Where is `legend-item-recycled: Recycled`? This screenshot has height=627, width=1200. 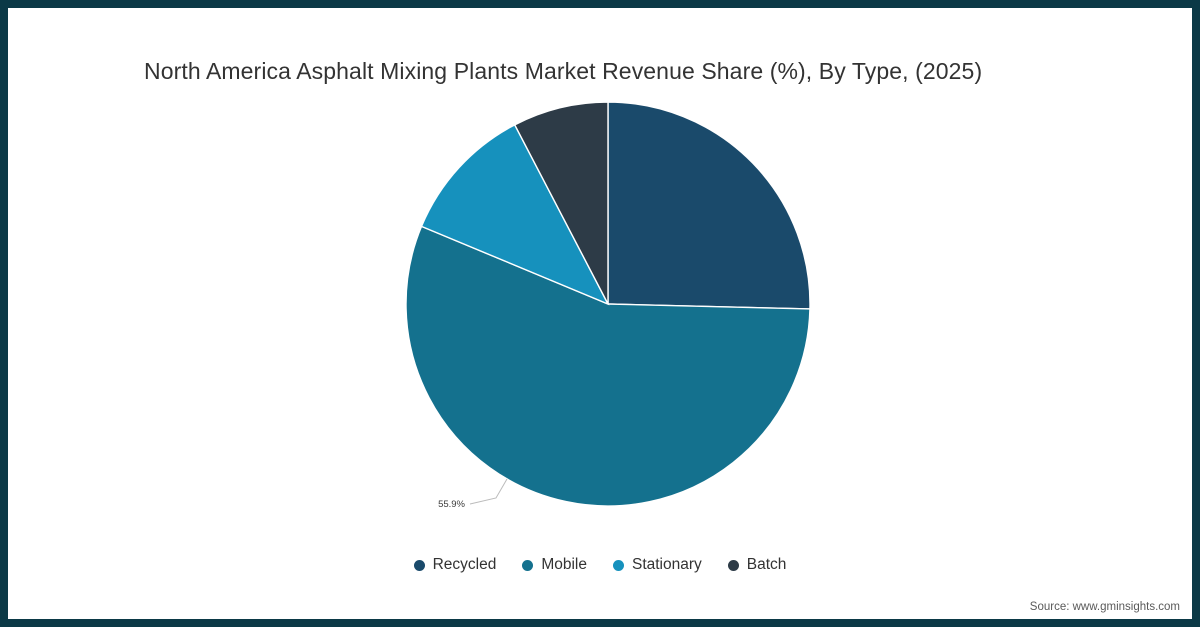
legend-item-recycled: Recycled is located at coordinates (455, 565).